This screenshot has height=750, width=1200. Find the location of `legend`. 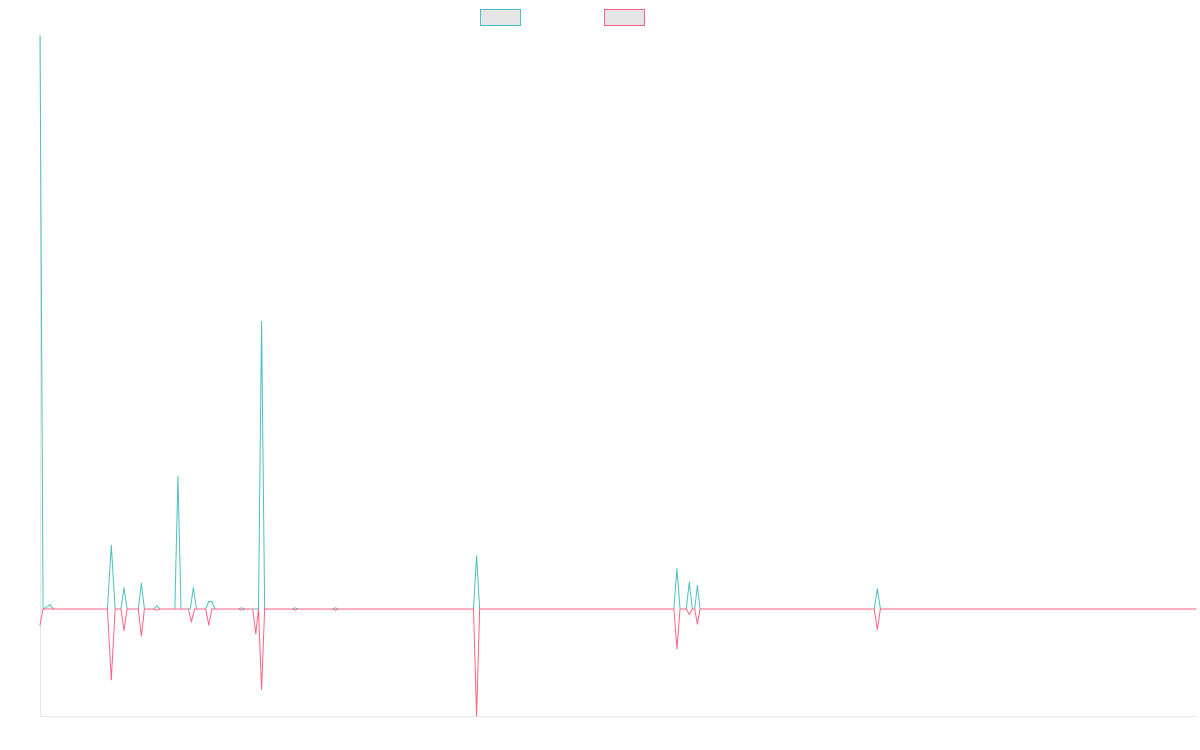

legend is located at coordinates (562, 17).